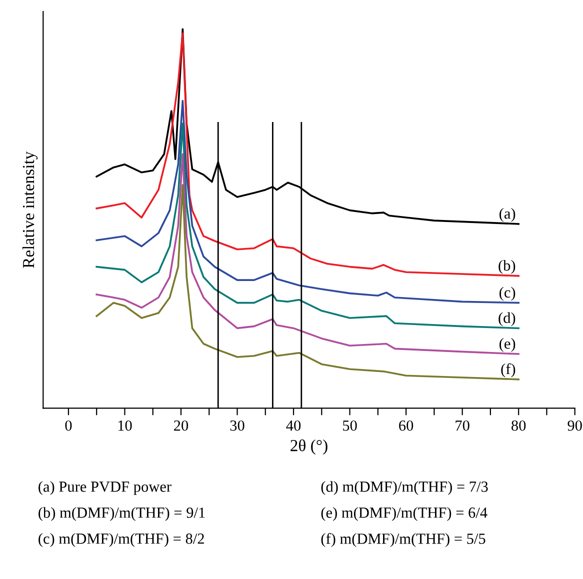 The image size is (583, 579). Describe the element at coordinates (404, 488) in the screenshot. I see `text: (d) m(DMF)/m(THF) = 7/3` at that location.